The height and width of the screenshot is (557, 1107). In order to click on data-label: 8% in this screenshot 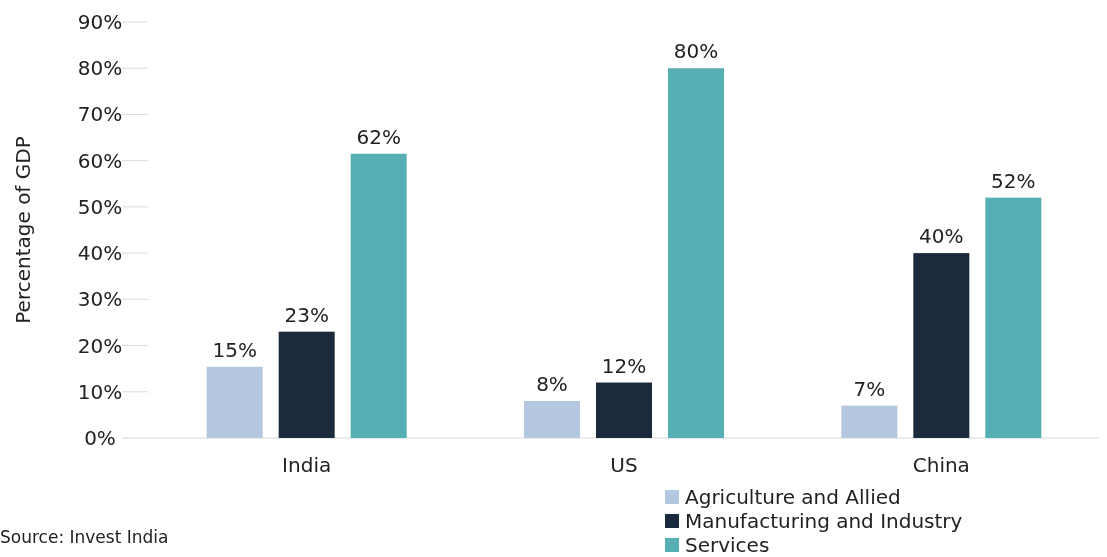, I will do `click(552, 384)`.